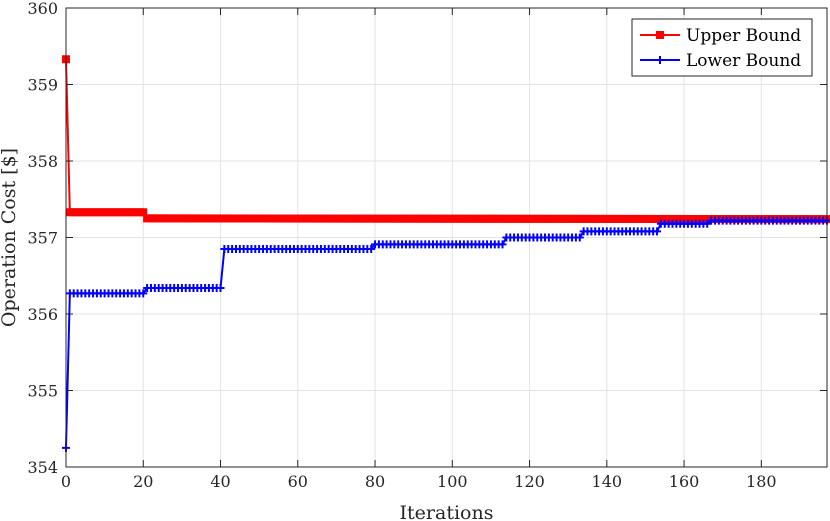 The height and width of the screenshot is (521, 830). What do you see at coordinates (42, 238) in the screenshot?
I see `y-tick-label: 357` at bounding box center [42, 238].